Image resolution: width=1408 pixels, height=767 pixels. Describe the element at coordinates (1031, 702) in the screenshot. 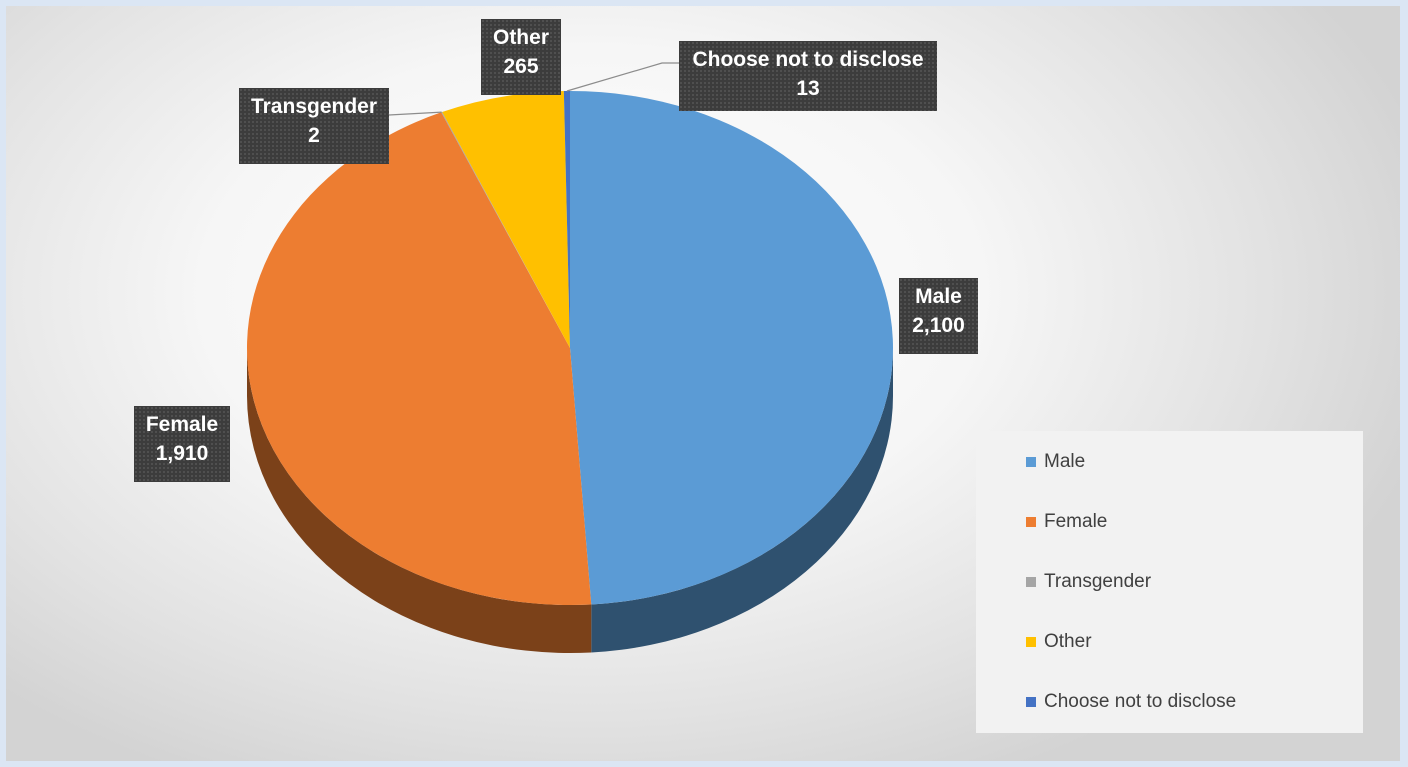

I see `legend-swatch-choose-not-to-disclose` at that location.